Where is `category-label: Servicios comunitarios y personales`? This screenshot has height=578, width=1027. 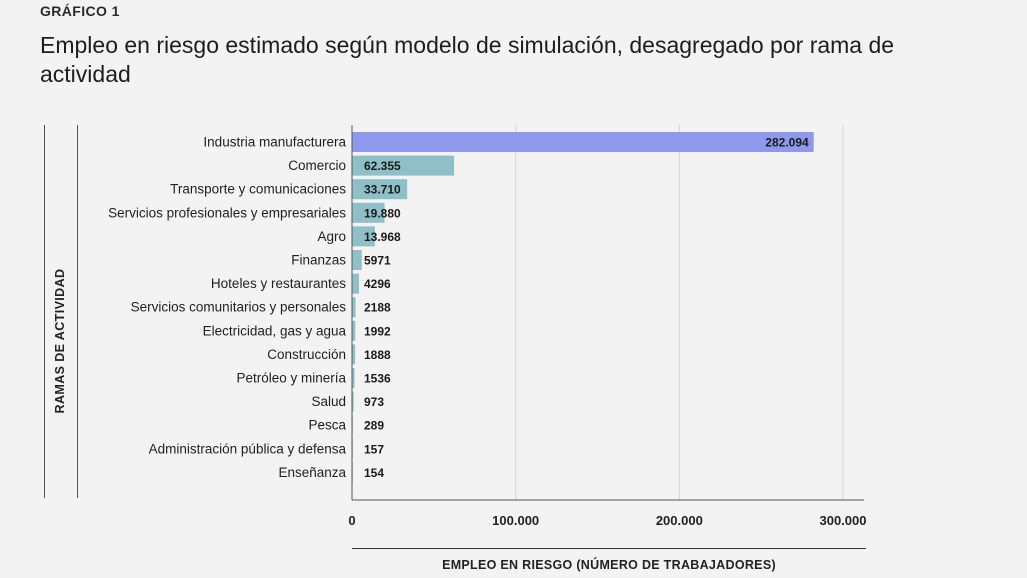
category-label: Servicios comunitarios y personales is located at coordinates (239, 307).